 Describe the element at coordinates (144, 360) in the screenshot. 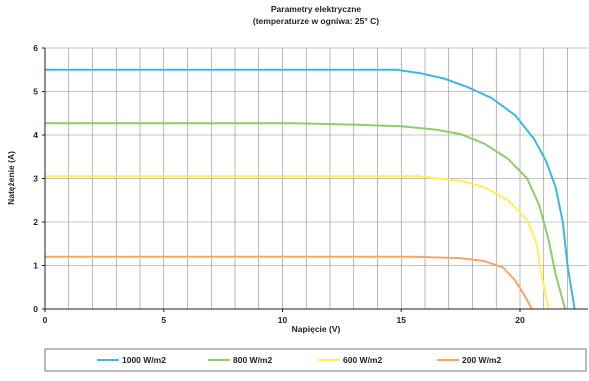

I see `legend-label: 1000 W/m2` at that location.